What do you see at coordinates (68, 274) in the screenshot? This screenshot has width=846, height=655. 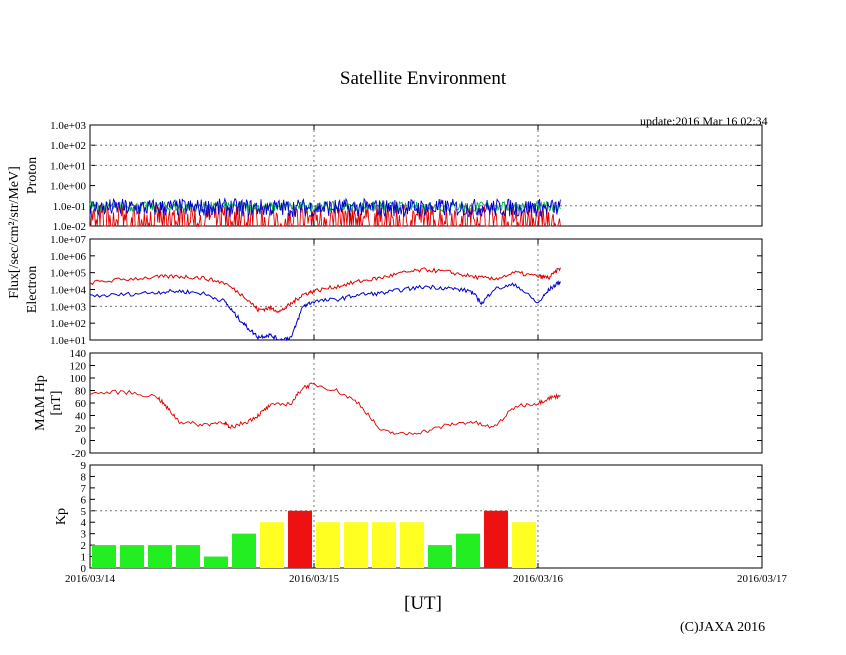 I see `electron-ytick-label: 1.0e+05` at bounding box center [68, 274].